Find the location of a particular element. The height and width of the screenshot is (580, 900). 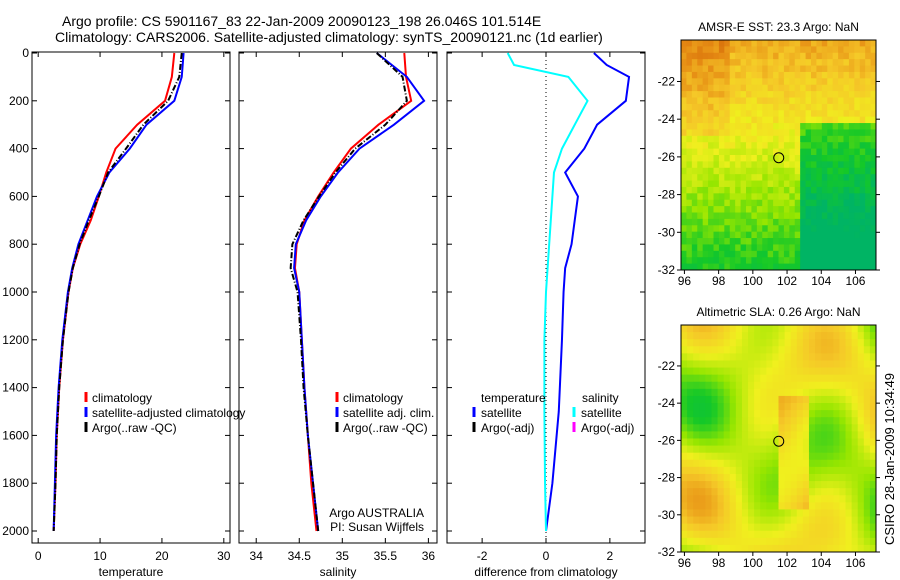

heatmap-grid is located at coordinates (779, 155).